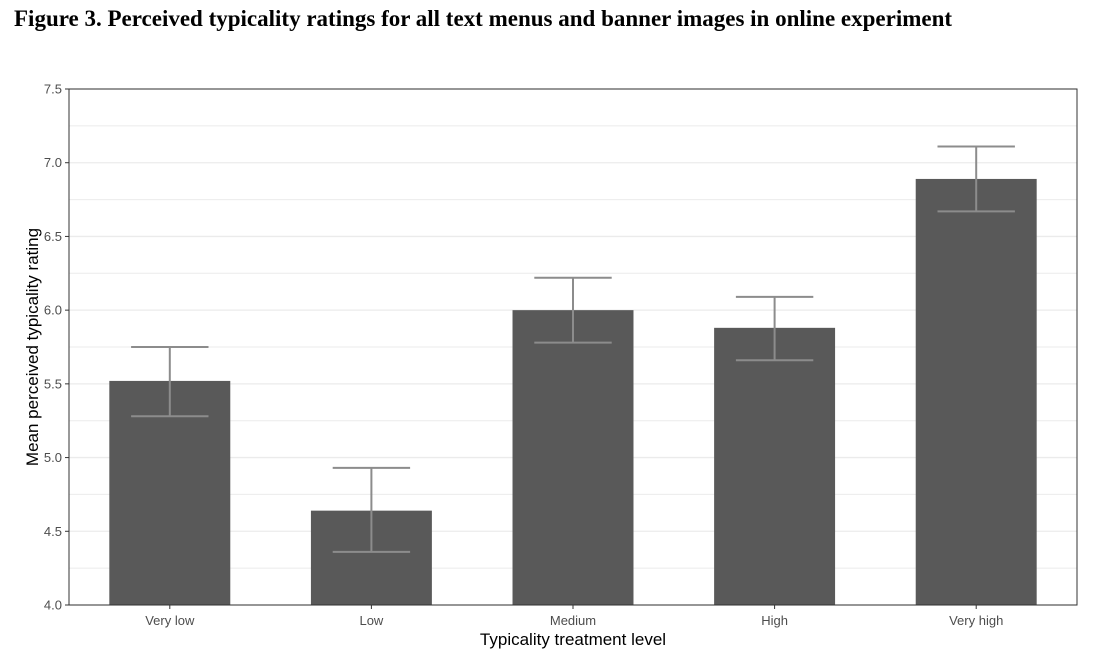 The image size is (1100, 669). Describe the element at coordinates (774, 620) in the screenshot. I see `x-tick-label: High` at that location.